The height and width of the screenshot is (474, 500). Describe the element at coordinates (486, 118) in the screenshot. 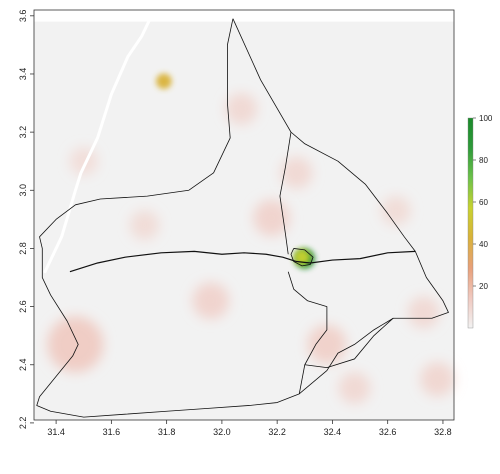

I see `colorbar-tick-label-4: 100` at that location.